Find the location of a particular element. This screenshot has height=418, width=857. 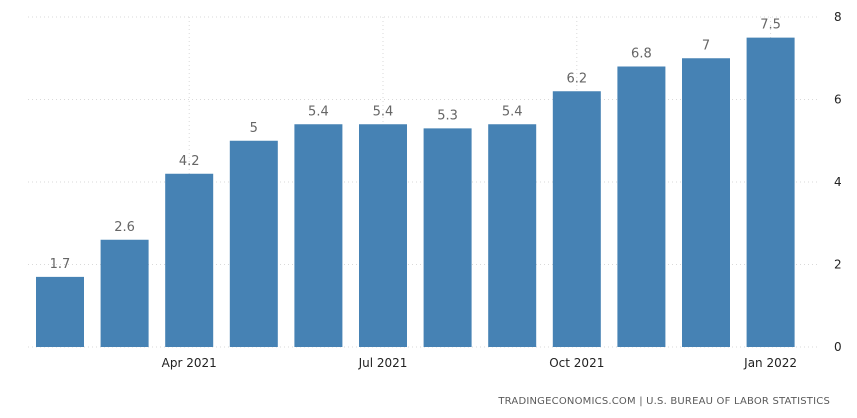

data-label: 1.7 is located at coordinates (60, 264).